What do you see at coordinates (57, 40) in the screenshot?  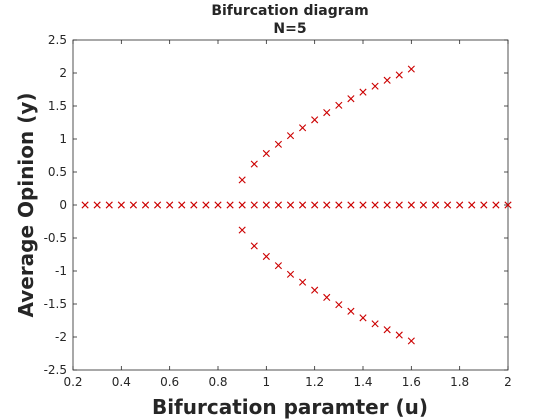 I see `y-tick-label: 2.5` at bounding box center [57, 40].